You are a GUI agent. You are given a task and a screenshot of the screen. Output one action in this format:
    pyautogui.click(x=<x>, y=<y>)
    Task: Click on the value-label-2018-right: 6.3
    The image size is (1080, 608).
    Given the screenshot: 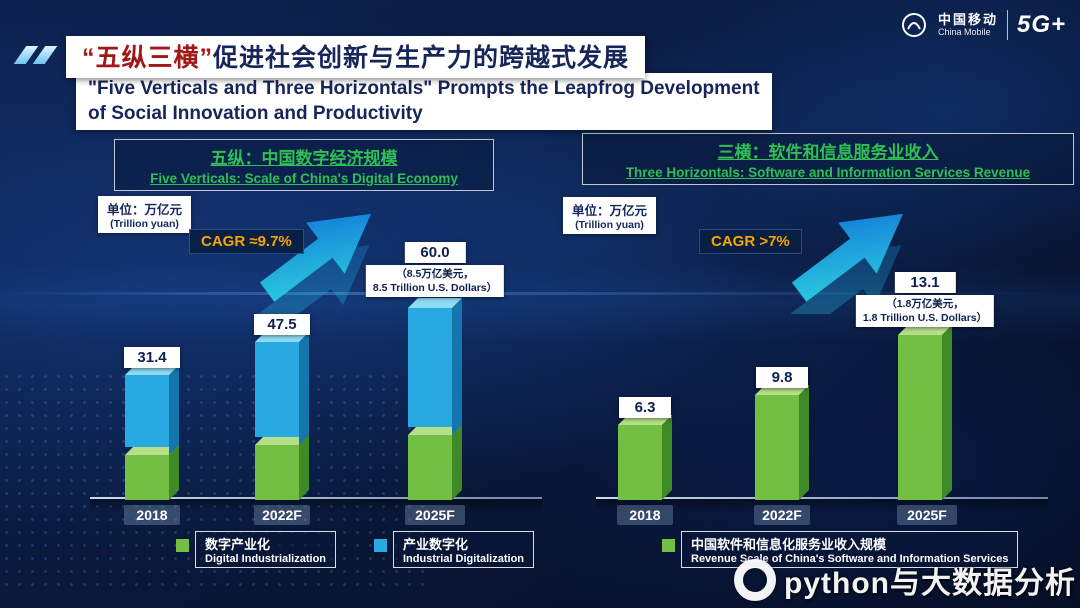 What is the action you would take?
    pyautogui.click(x=645, y=407)
    